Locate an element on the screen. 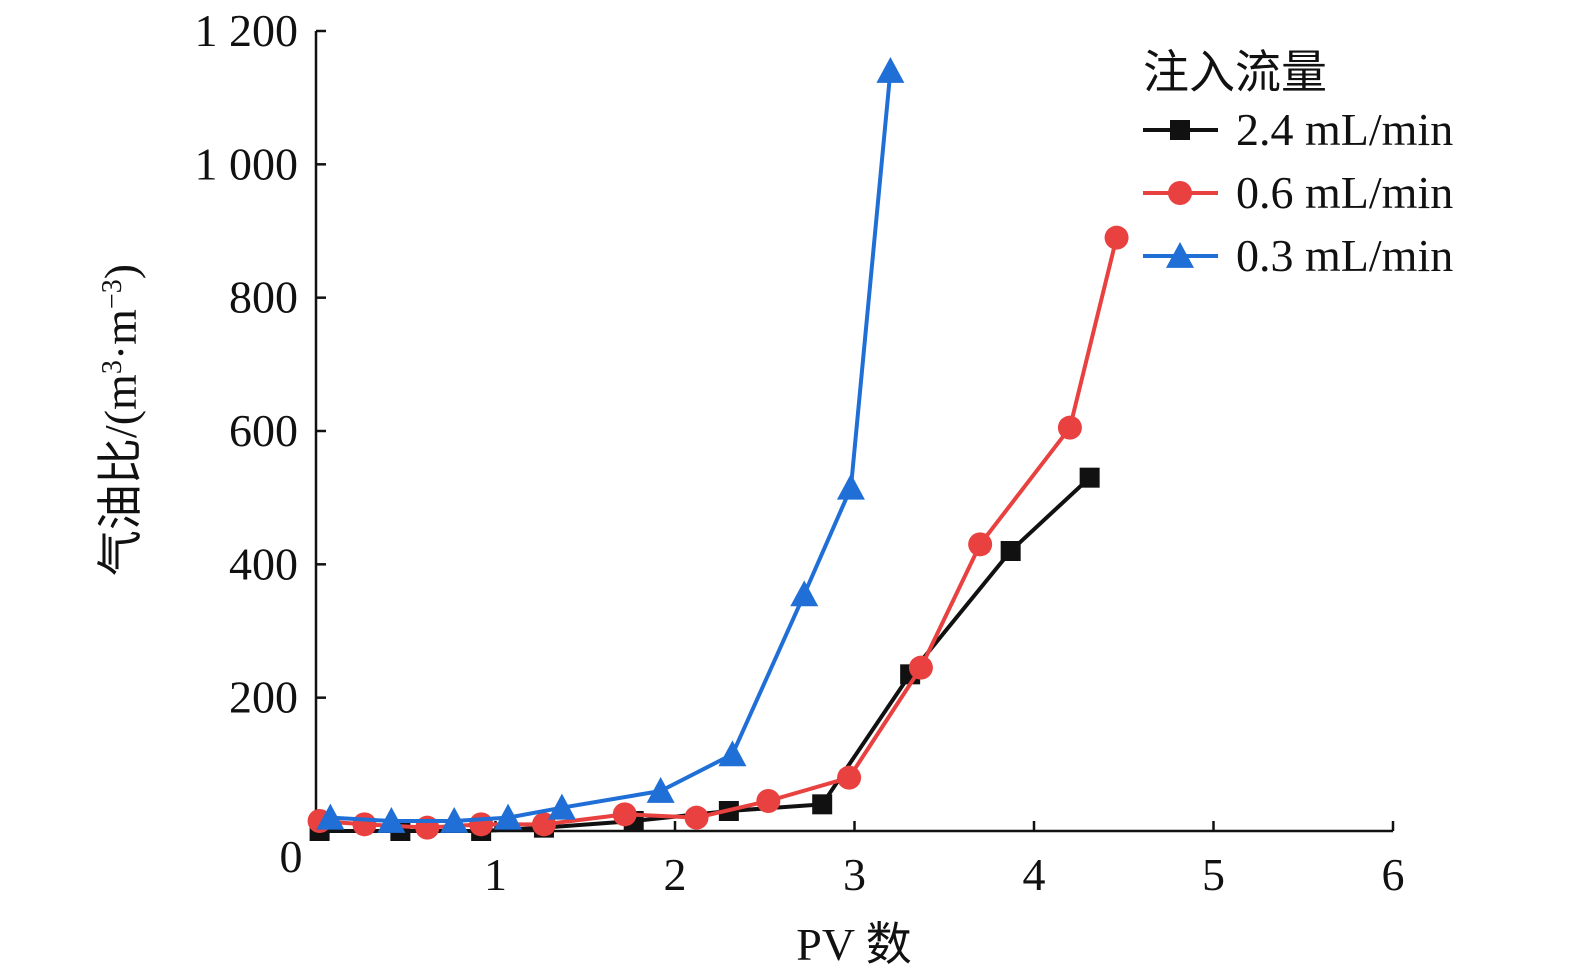  y-axis-title-main: 气油比/(m is located at coordinates (120, 475).